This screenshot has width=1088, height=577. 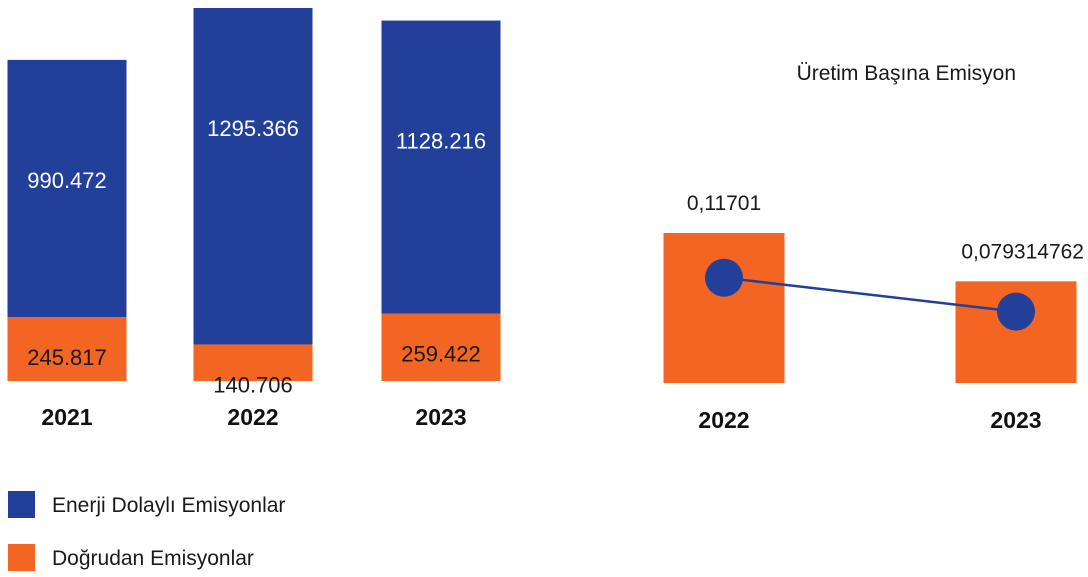 What do you see at coordinates (253, 384) in the screenshot?
I see `data-label-dogrudan-2022: 140.706` at bounding box center [253, 384].